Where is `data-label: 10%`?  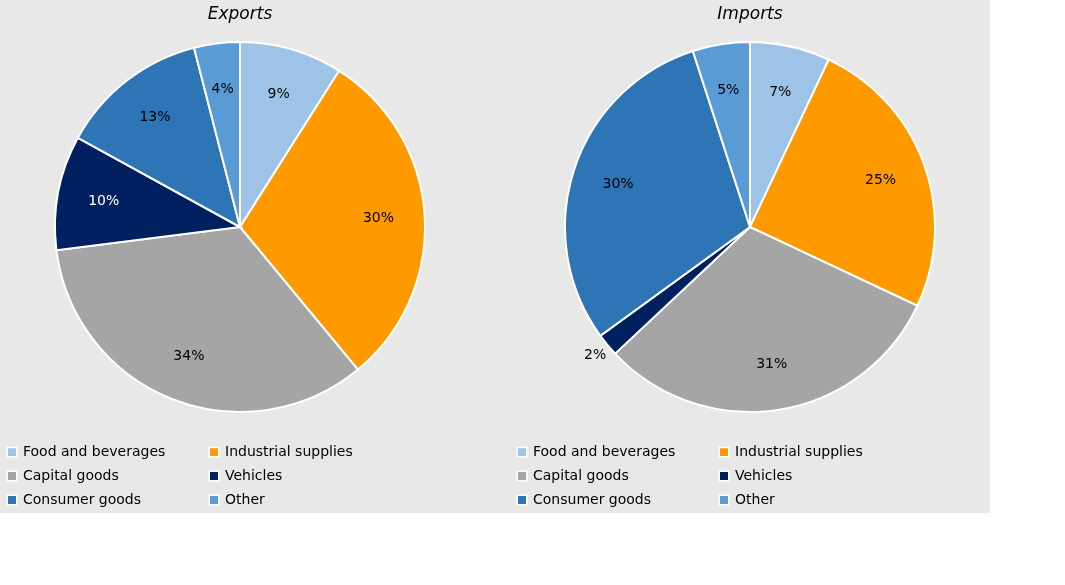
data-label: 10% is located at coordinates (104, 200).